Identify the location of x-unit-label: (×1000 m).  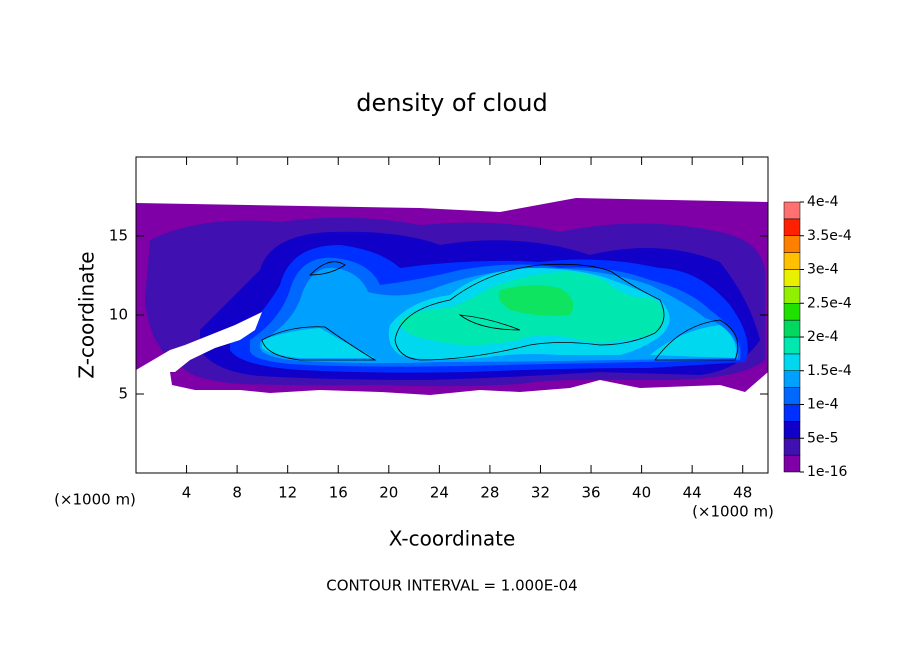
(733, 512).